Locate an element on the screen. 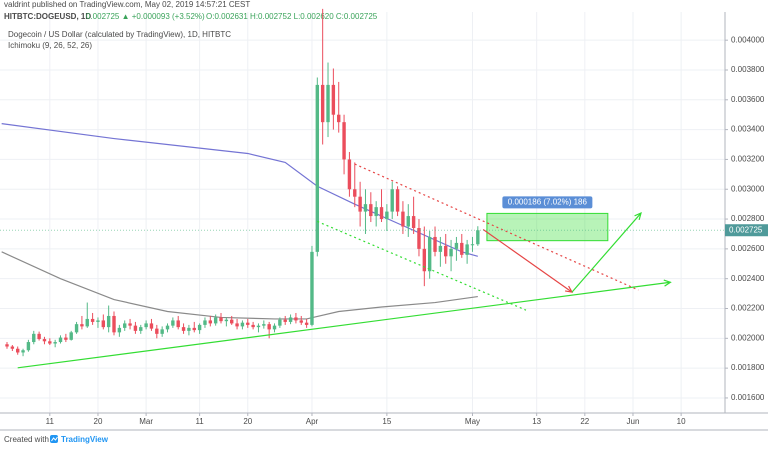 The width and height of the screenshot is (768, 455). x-tick-label: 15 is located at coordinates (386, 421).